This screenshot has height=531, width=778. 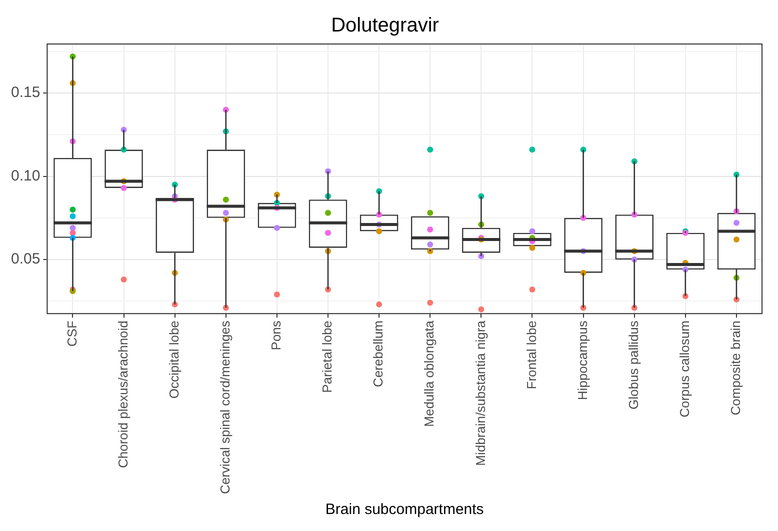 What do you see at coordinates (582, 360) in the screenshot?
I see `x-tick-label: Hippocampus` at bounding box center [582, 360].